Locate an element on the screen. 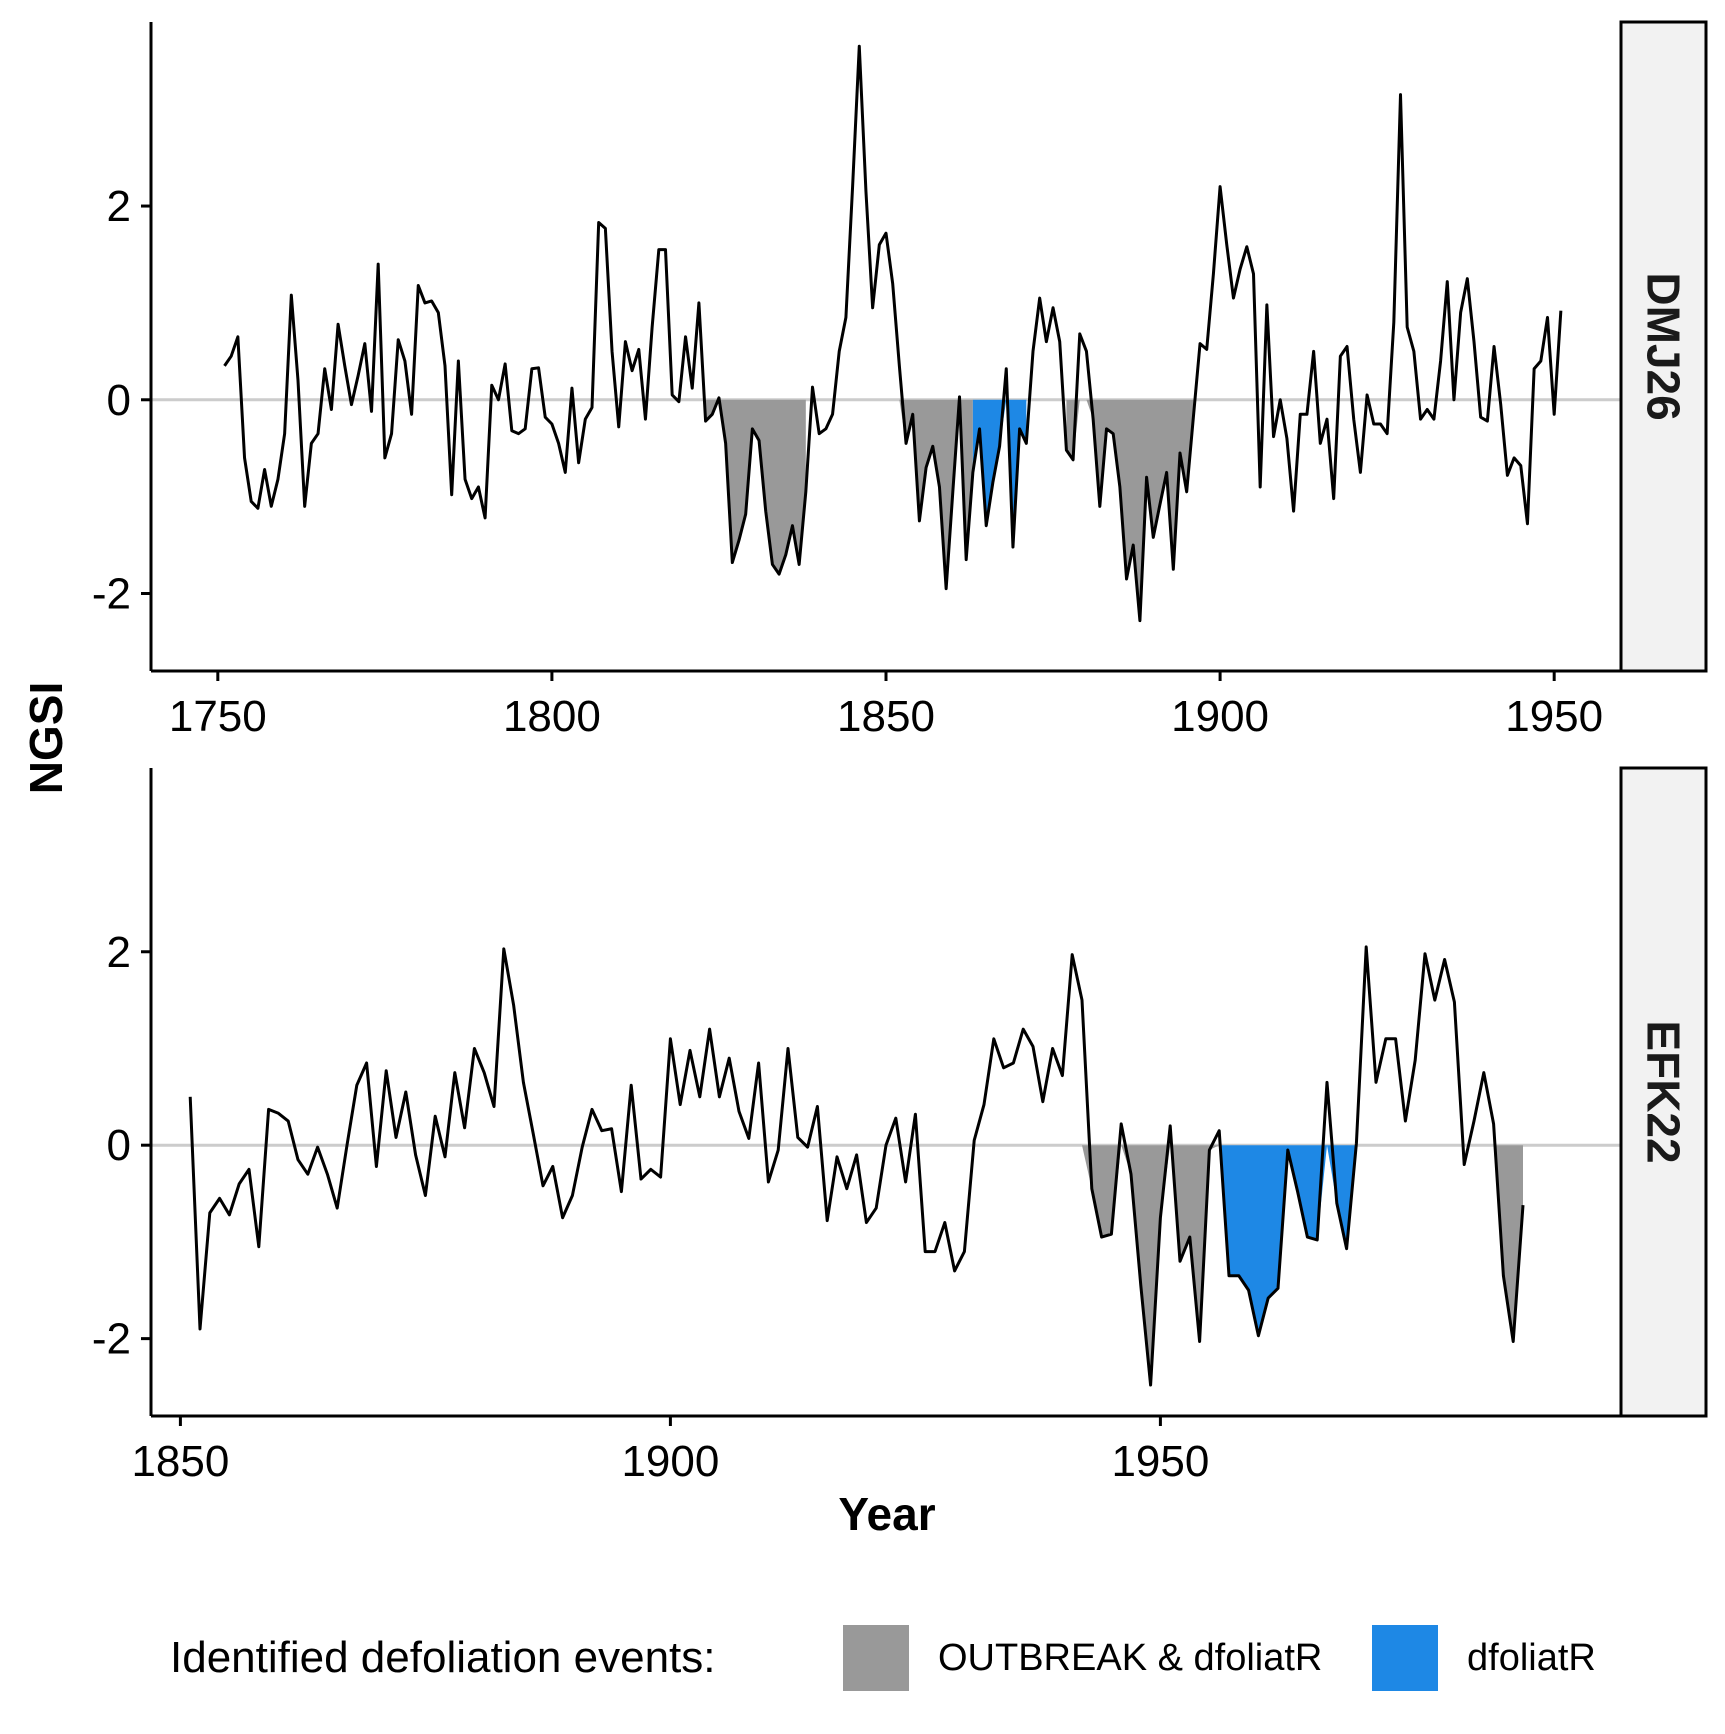 The height and width of the screenshot is (1734, 1725). legend-swatch-dfoliatr is located at coordinates (1405, 1658).